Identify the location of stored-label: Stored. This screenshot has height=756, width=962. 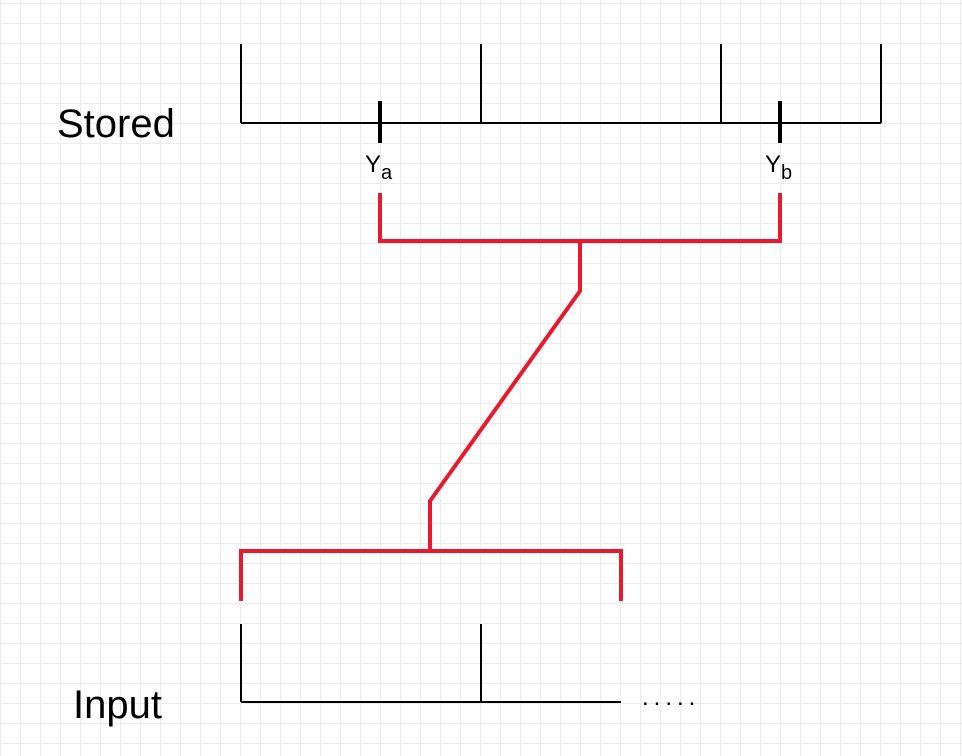
(116, 124).